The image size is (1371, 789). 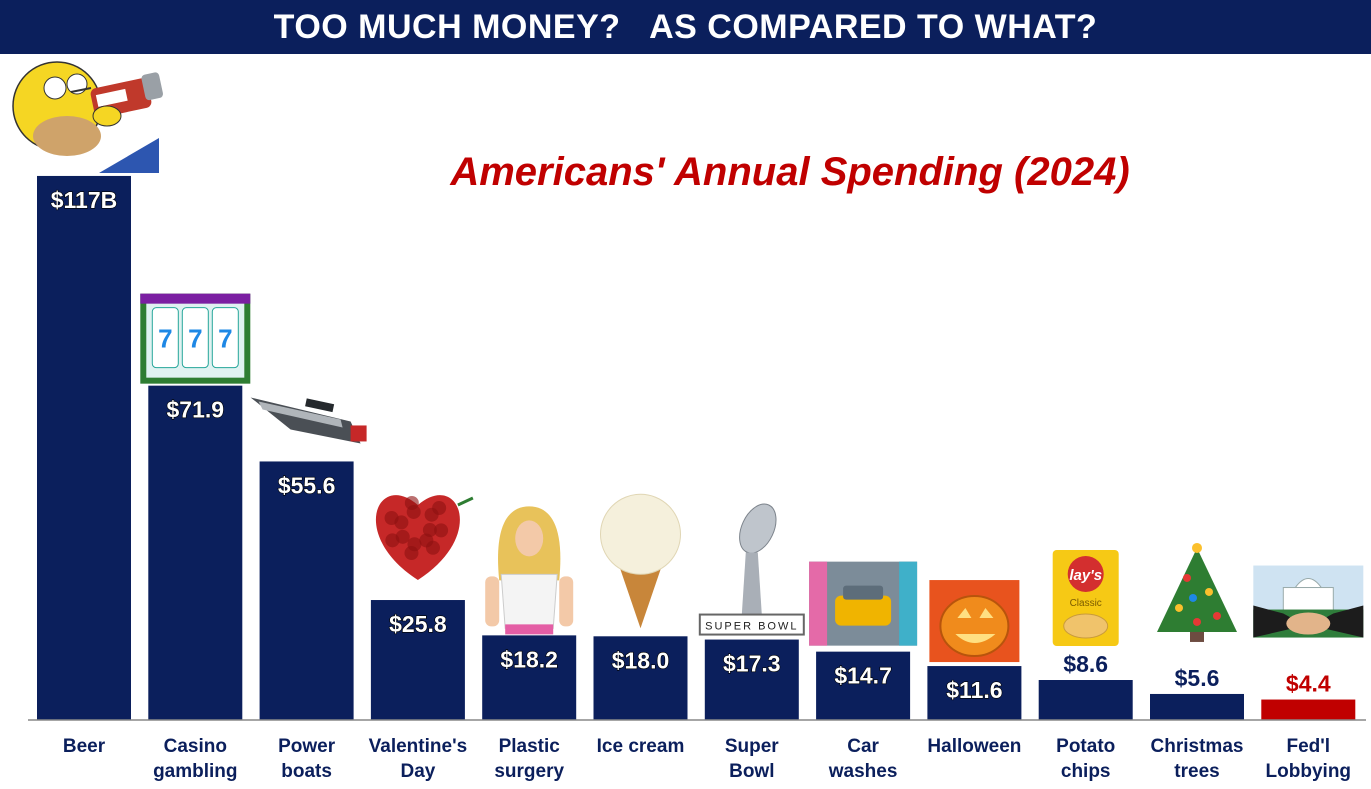 What do you see at coordinates (1086, 603) in the screenshot?
I see `flavor-text: Classic` at bounding box center [1086, 603].